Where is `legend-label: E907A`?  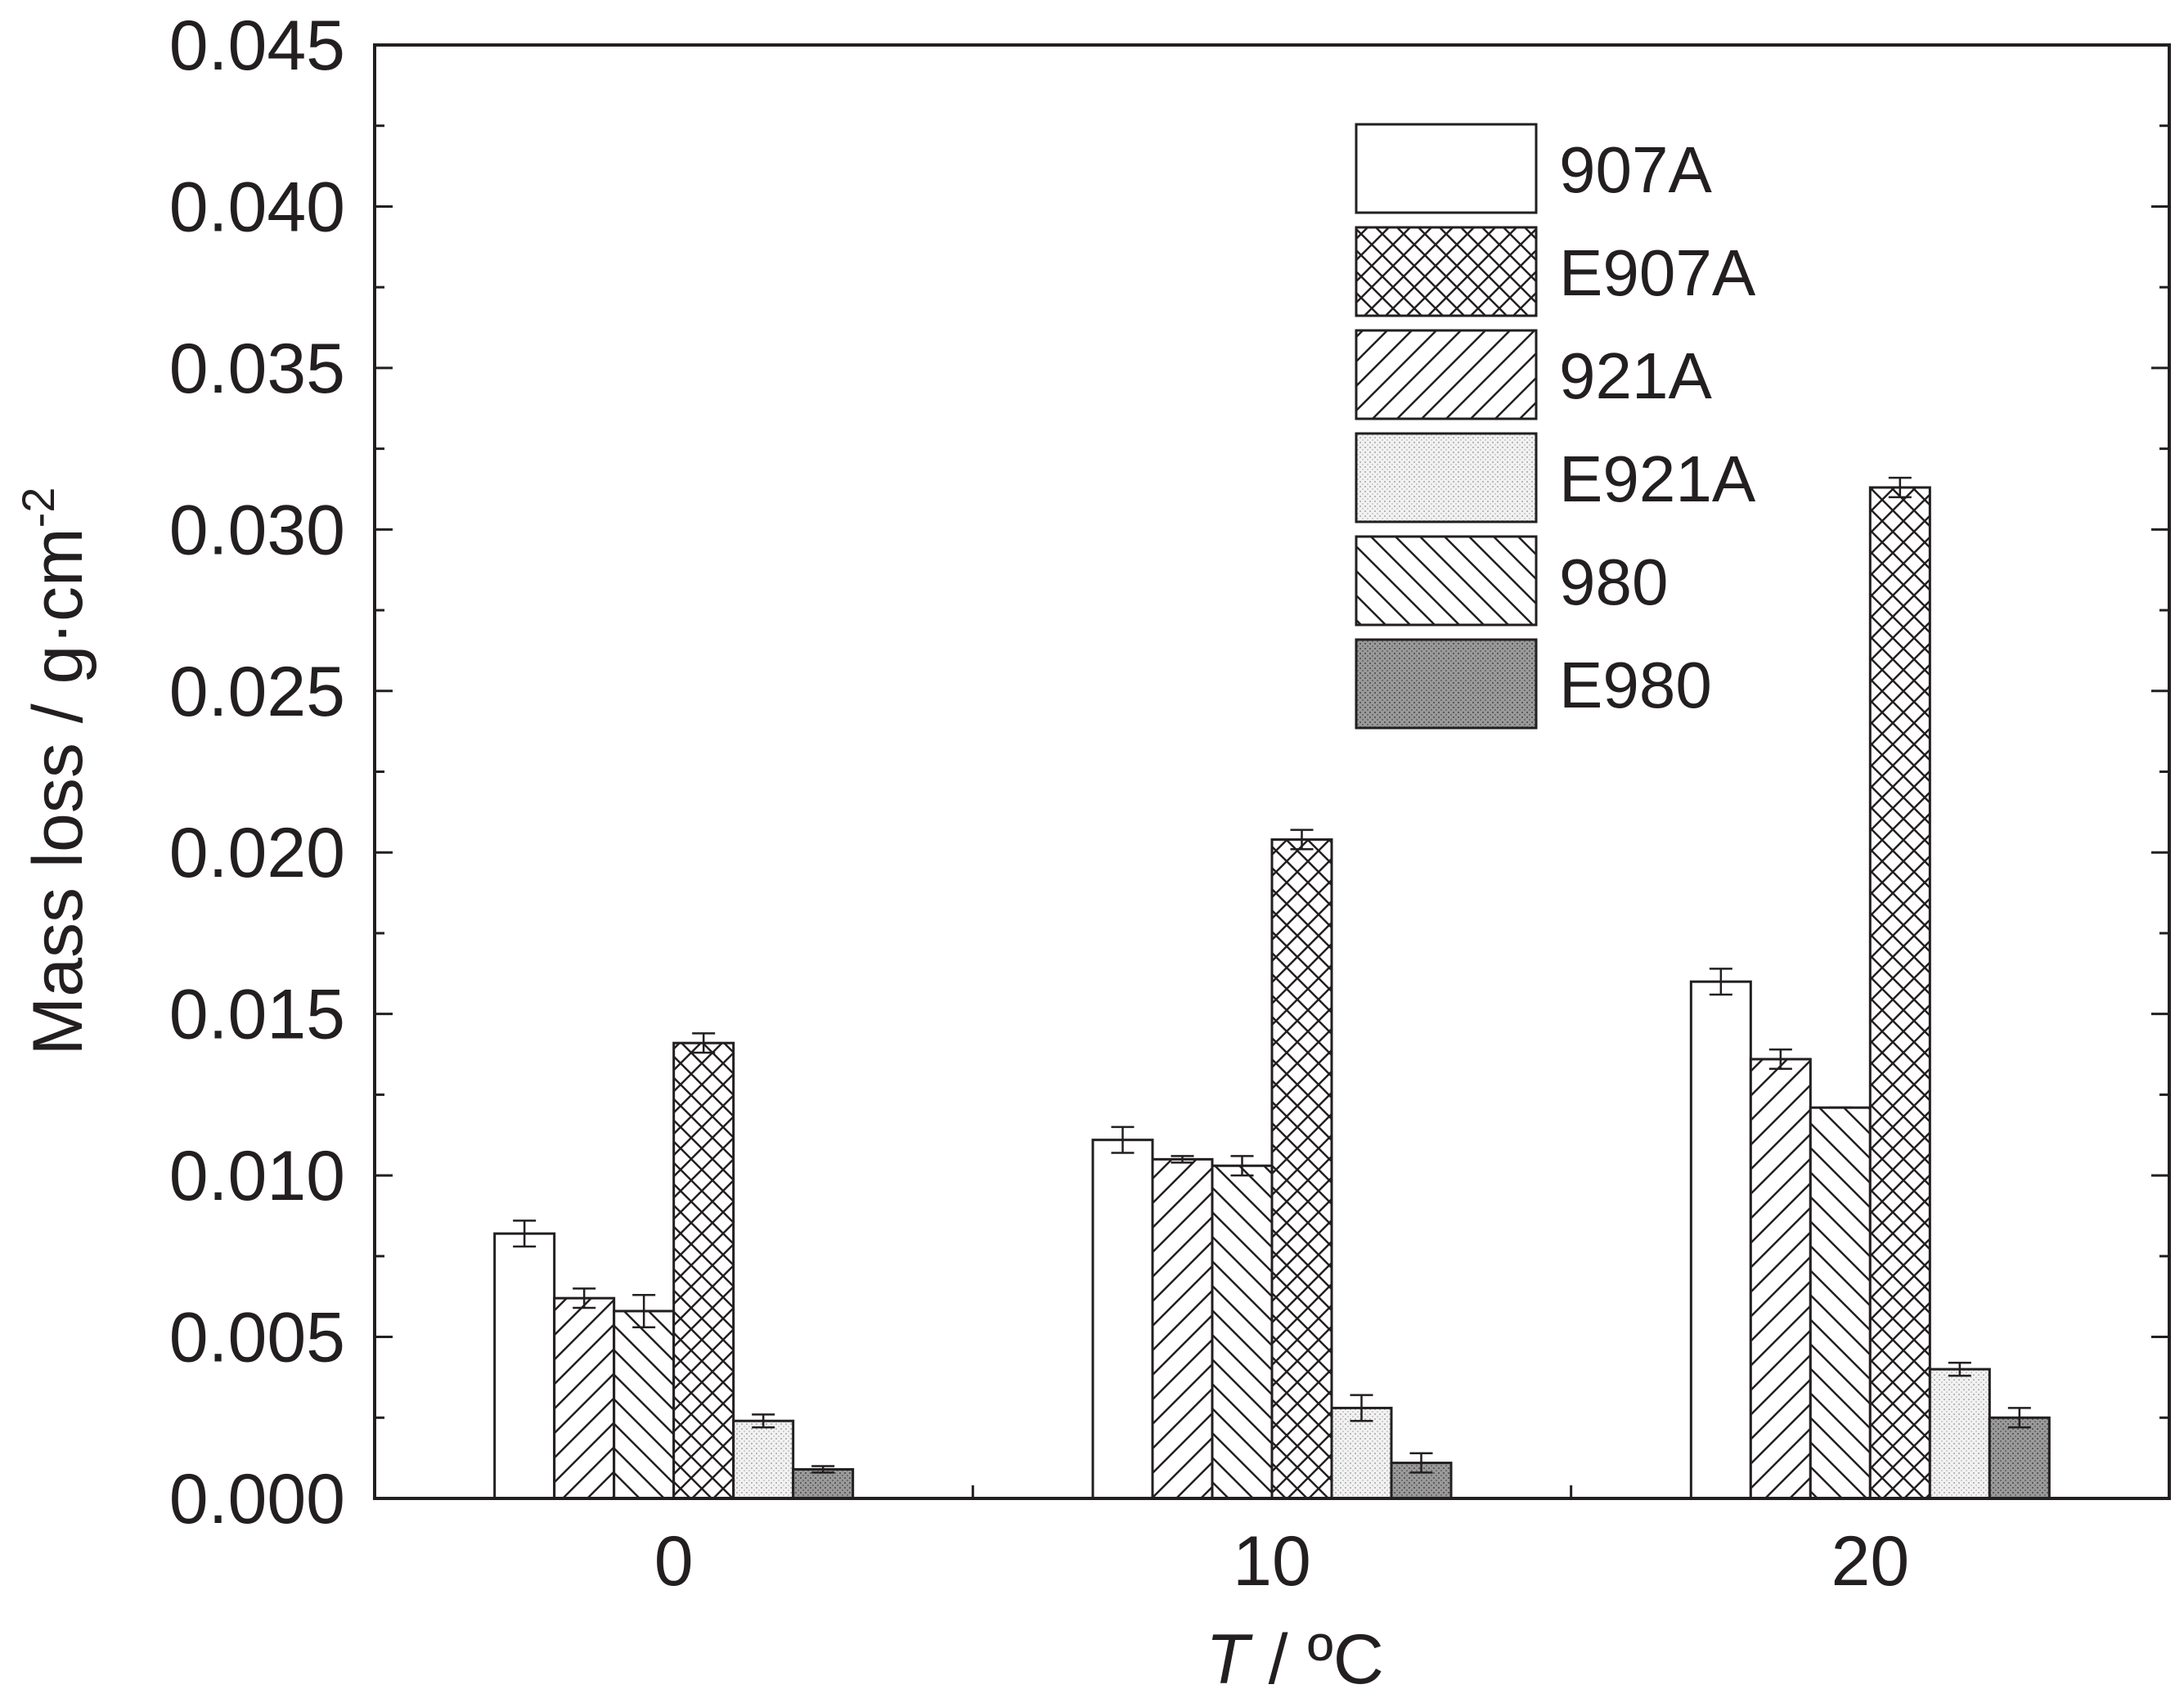 legend-label: E907A is located at coordinates (1657, 272).